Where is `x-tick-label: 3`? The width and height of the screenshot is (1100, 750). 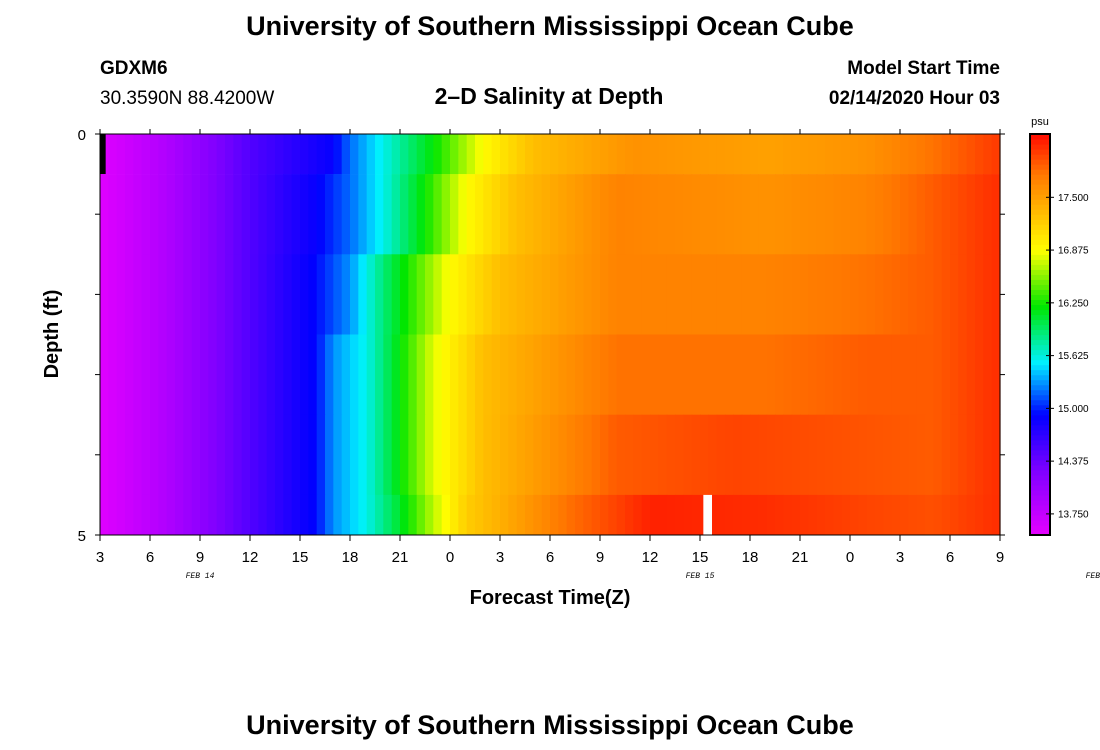 x-tick-label: 3 is located at coordinates (500, 557).